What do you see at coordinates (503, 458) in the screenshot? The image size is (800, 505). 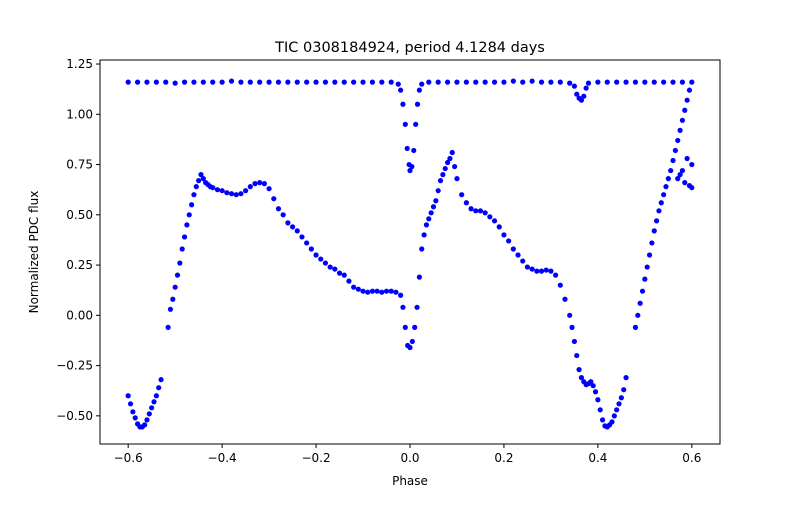 I see `x-tick-label: 0.2` at bounding box center [503, 458].